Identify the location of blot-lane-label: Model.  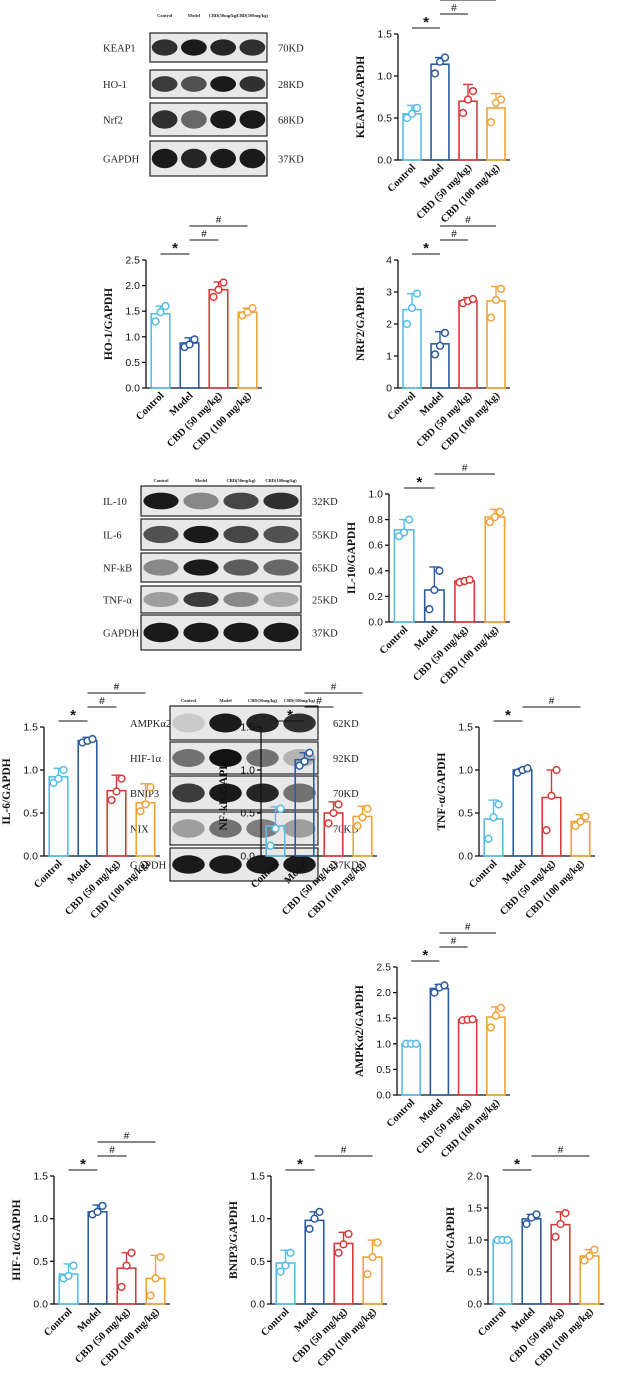
(194, 15).